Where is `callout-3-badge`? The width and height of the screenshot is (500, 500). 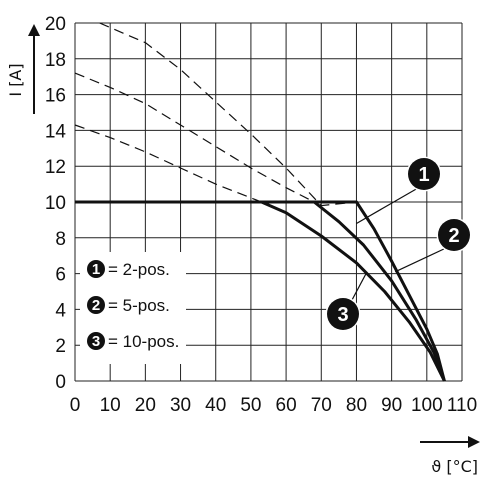 callout-3-badge is located at coordinates (343, 314).